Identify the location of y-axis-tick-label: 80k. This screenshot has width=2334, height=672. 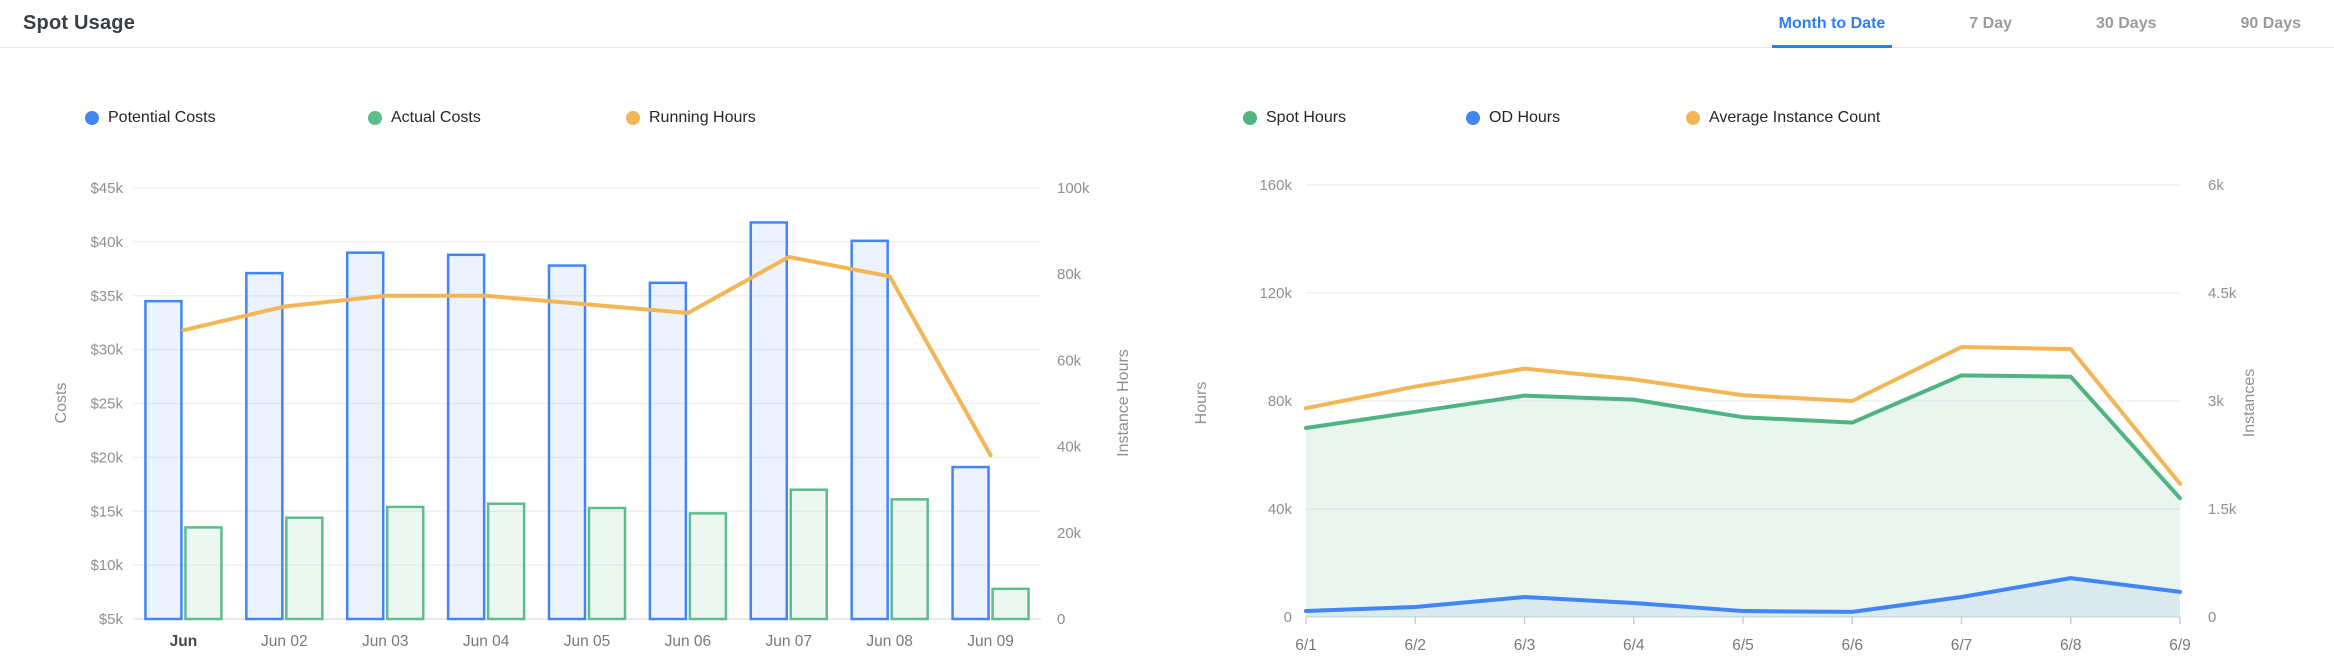
(1280, 401).